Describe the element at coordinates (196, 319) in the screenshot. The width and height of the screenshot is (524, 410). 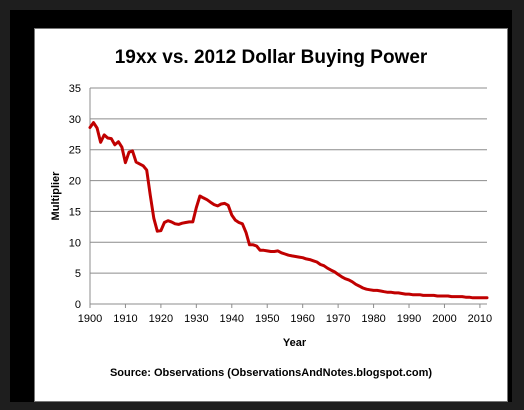
I see `x-tick-label: 1930` at that location.